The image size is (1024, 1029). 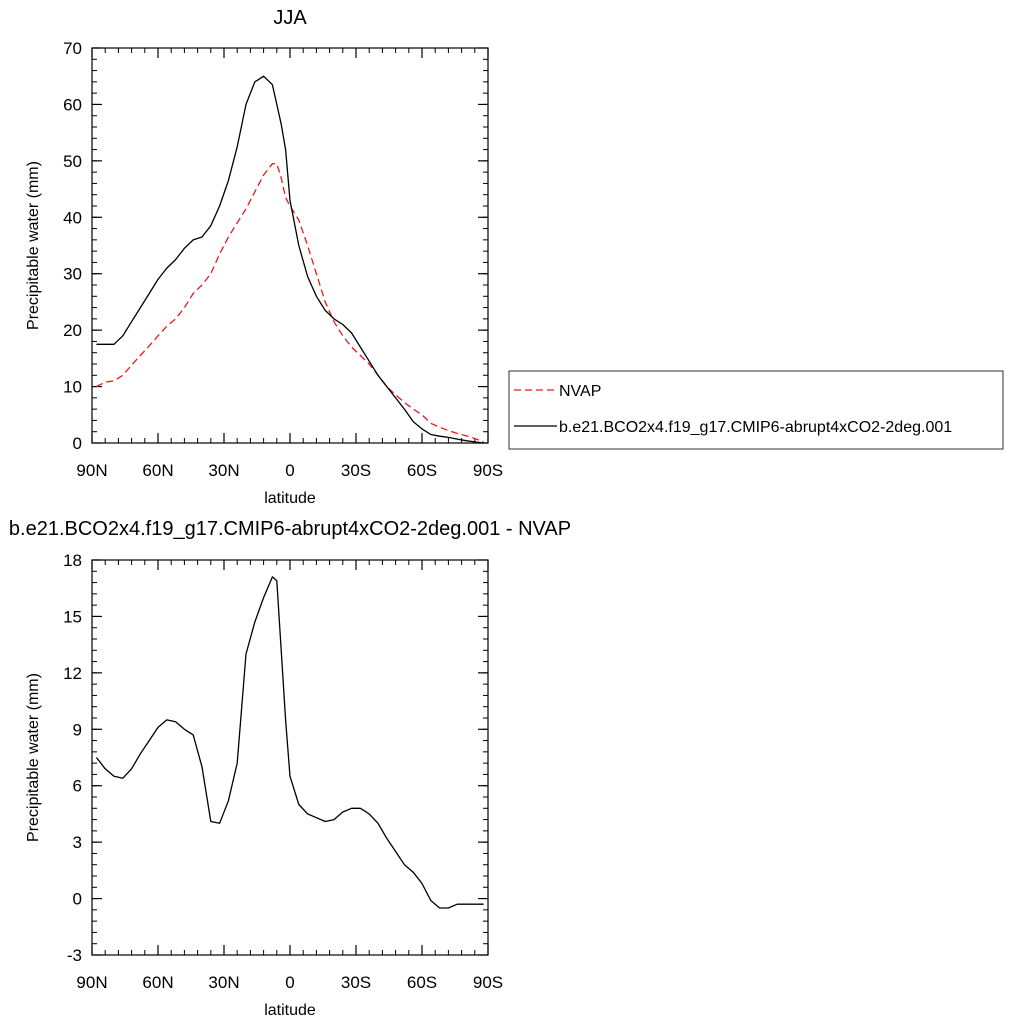 What do you see at coordinates (72, 560) in the screenshot?
I see `y-tick-label: 18` at bounding box center [72, 560].